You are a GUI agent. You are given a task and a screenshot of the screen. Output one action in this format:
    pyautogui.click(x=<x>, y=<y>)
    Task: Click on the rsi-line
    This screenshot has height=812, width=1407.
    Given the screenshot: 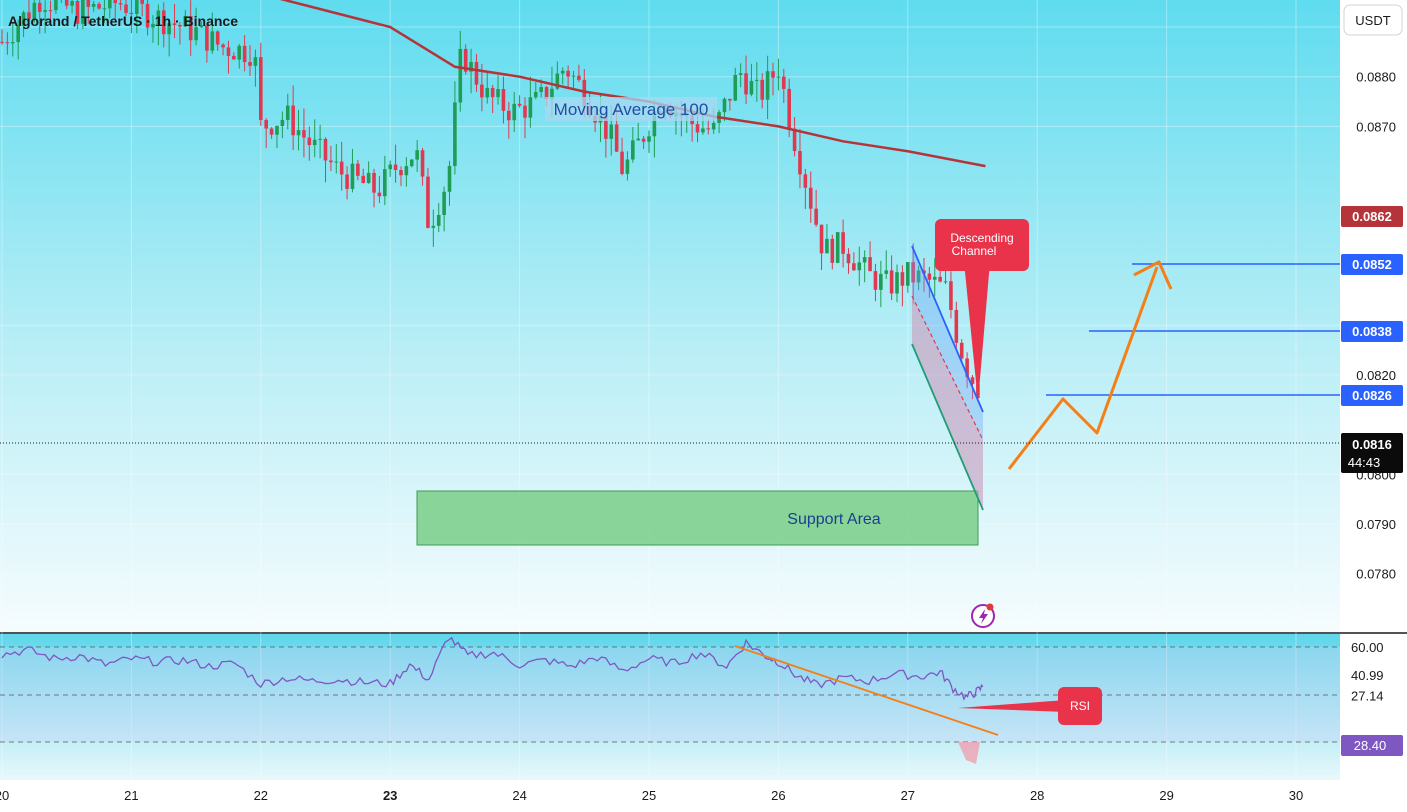 What is the action you would take?
    pyautogui.click(x=492, y=668)
    